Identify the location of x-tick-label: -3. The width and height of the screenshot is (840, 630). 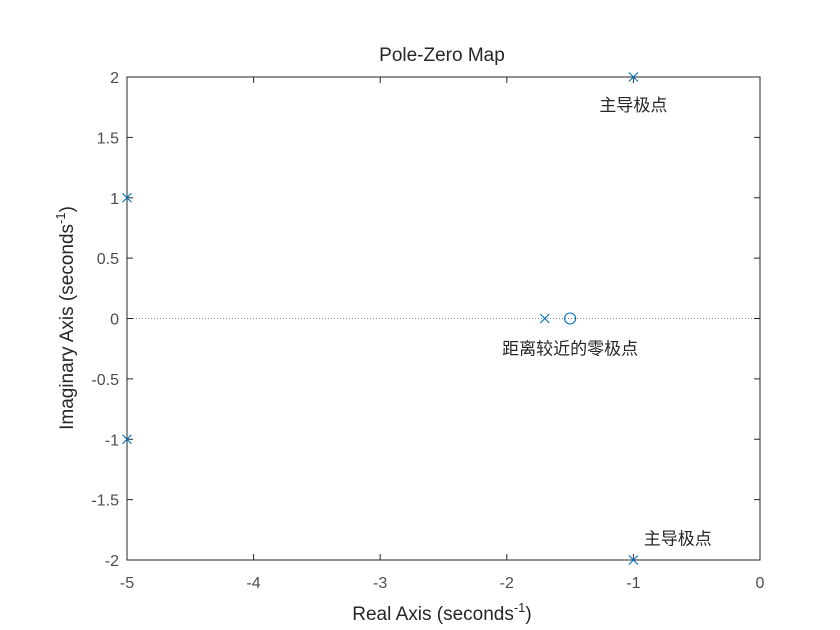
(380, 583).